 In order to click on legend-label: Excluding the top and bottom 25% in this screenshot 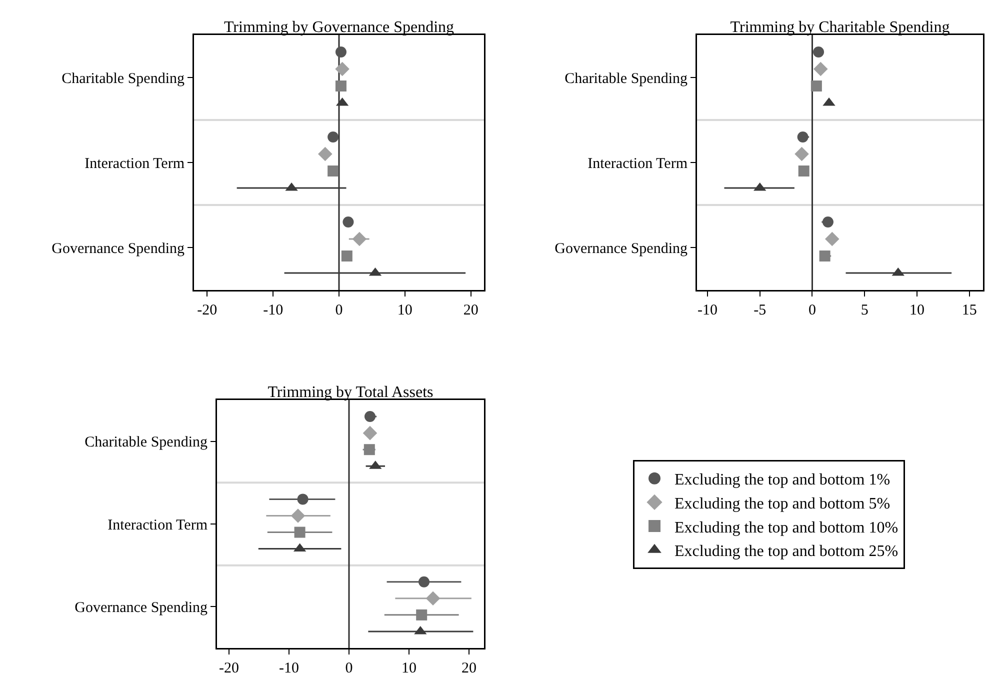, I will do `click(786, 551)`.